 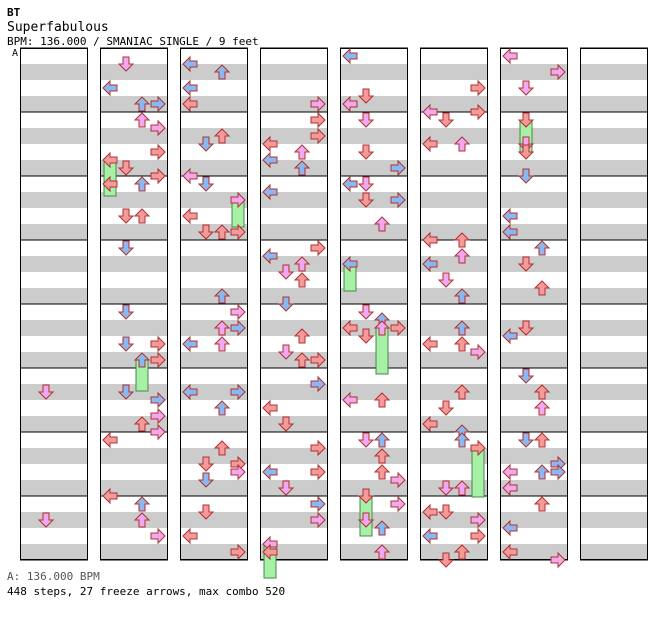 What do you see at coordinates (53, 576) in the screenshot?
I see `bpm-footer: A: 136.000 BPM` at bounding box center [53, 576].